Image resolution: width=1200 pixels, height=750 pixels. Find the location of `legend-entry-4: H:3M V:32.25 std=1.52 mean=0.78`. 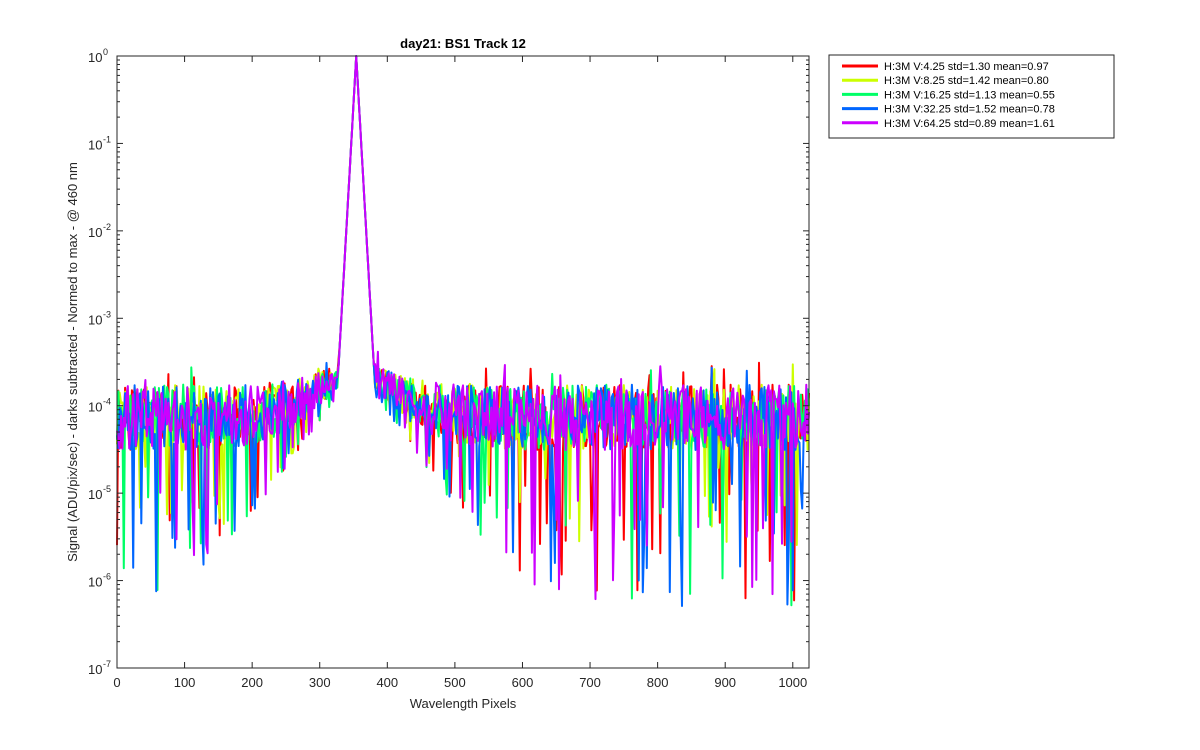

legend-entry-4: H:3M V:32.25 std=1.52 mean=0.78 is located at coordinates (969, 110).